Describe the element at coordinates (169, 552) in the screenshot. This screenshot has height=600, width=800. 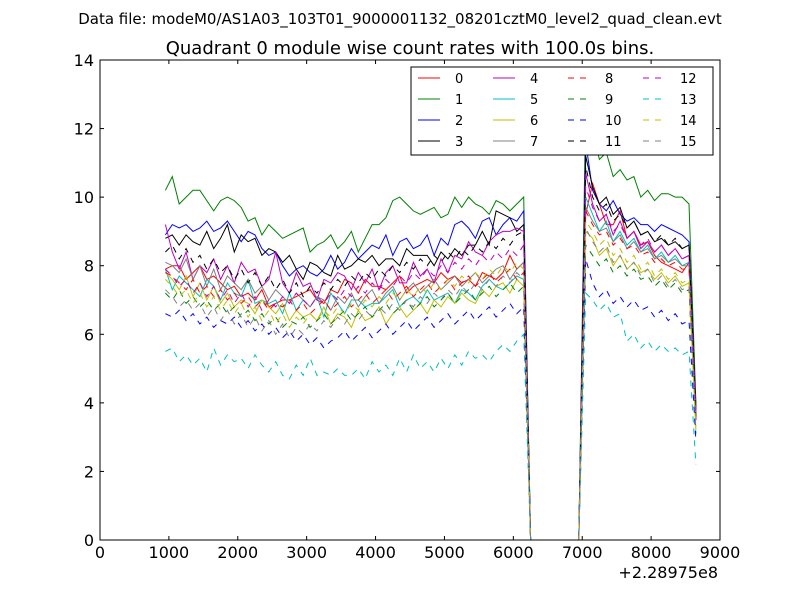
I see `x-tick-label: 1000` at that location.